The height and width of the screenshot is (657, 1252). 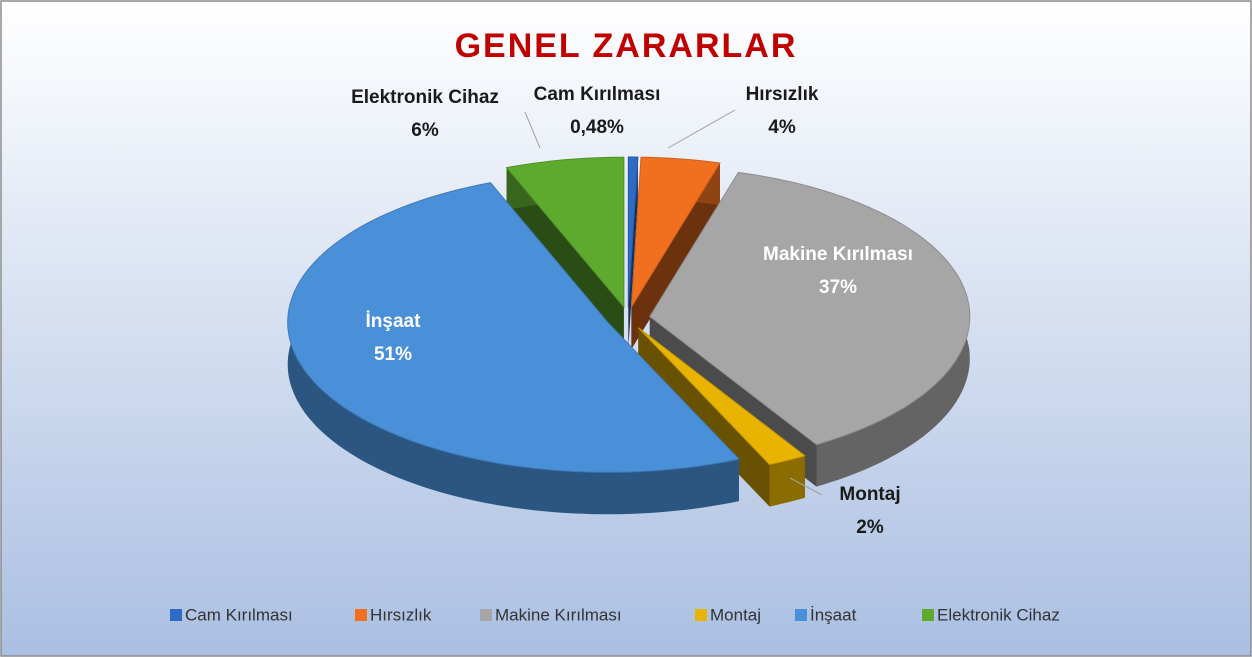 I want to click on data-label-value: 6%, so click(x=425, y=130).